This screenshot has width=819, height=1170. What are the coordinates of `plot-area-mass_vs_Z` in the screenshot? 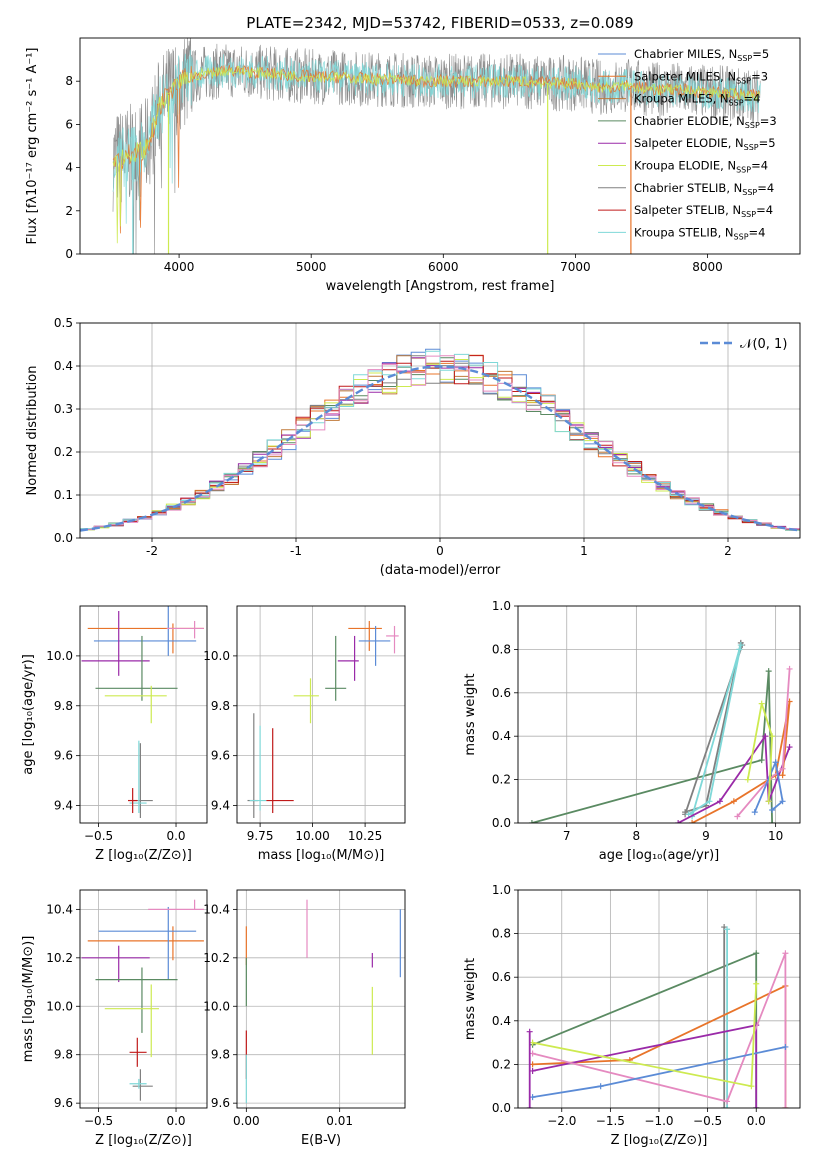 It's located at (142, 1000).